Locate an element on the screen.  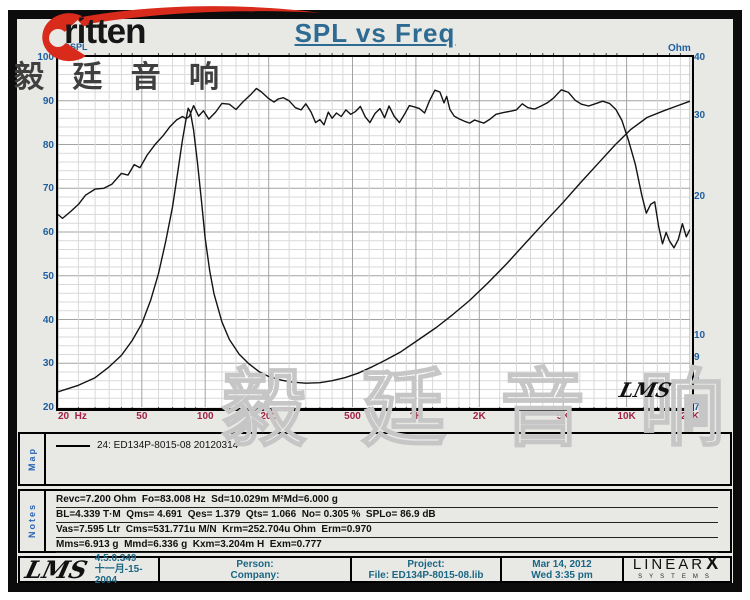
x-tick-label: 500 is located at coordinates (352, 416).